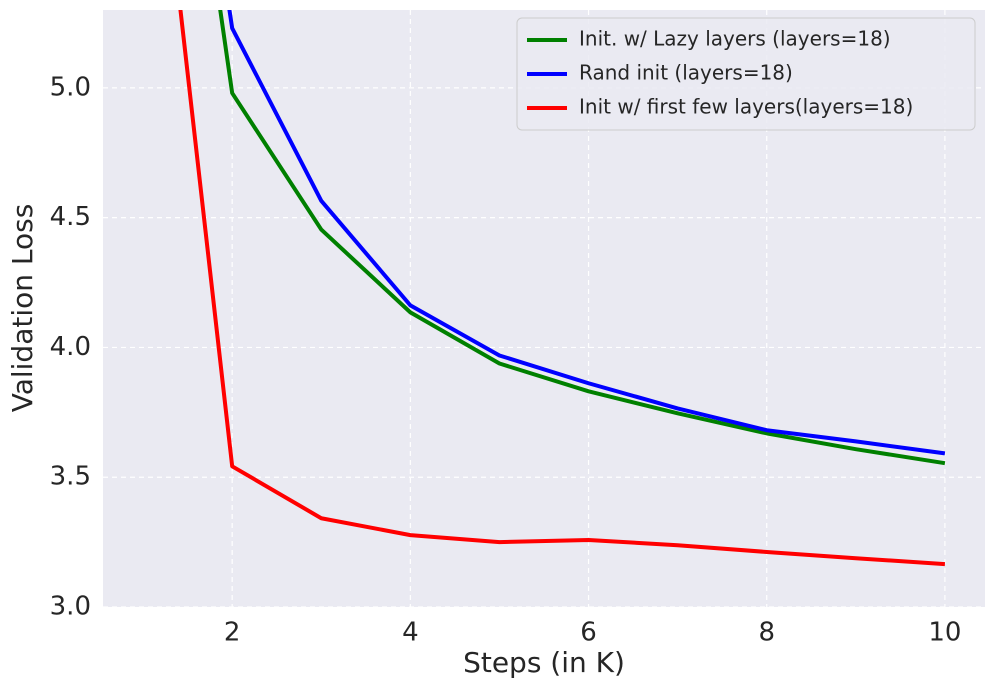 This screenshot has width=996, height=691. I want to click on y-tick-label: 5.0, so click(70, 87).